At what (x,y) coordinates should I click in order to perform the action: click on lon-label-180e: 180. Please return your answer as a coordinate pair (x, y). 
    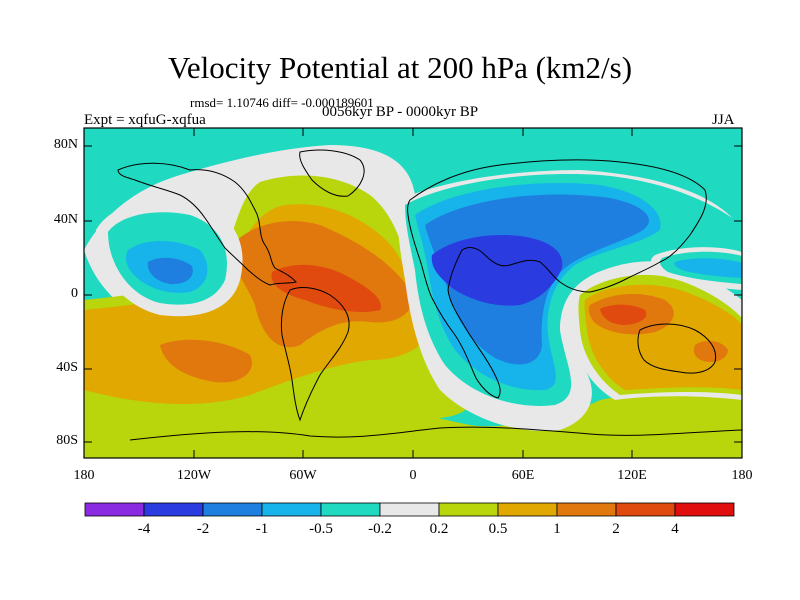
    Looking at the image, I should click on (742, 475).